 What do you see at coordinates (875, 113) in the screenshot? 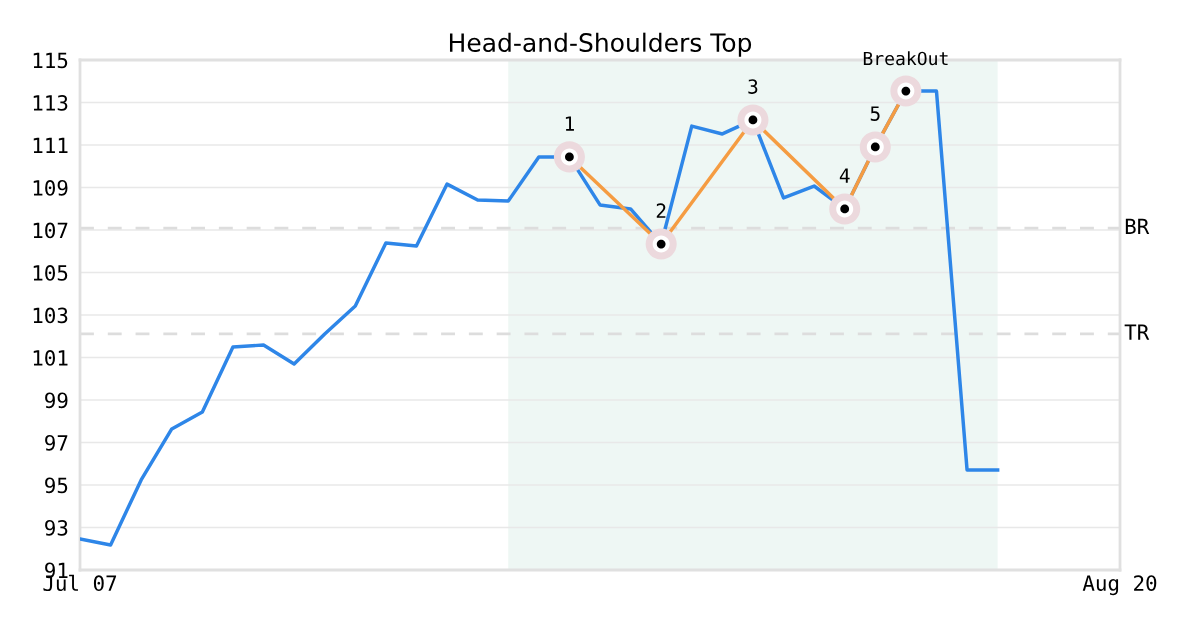
I see `annotation: 5` at bounding box center [875, 113].